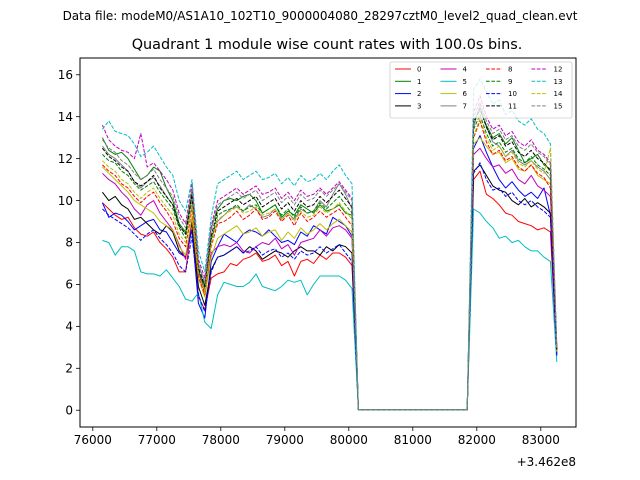  I want to click on y-axis: 0 2 4 6 8 10 12 14 16, so click(69, 242).